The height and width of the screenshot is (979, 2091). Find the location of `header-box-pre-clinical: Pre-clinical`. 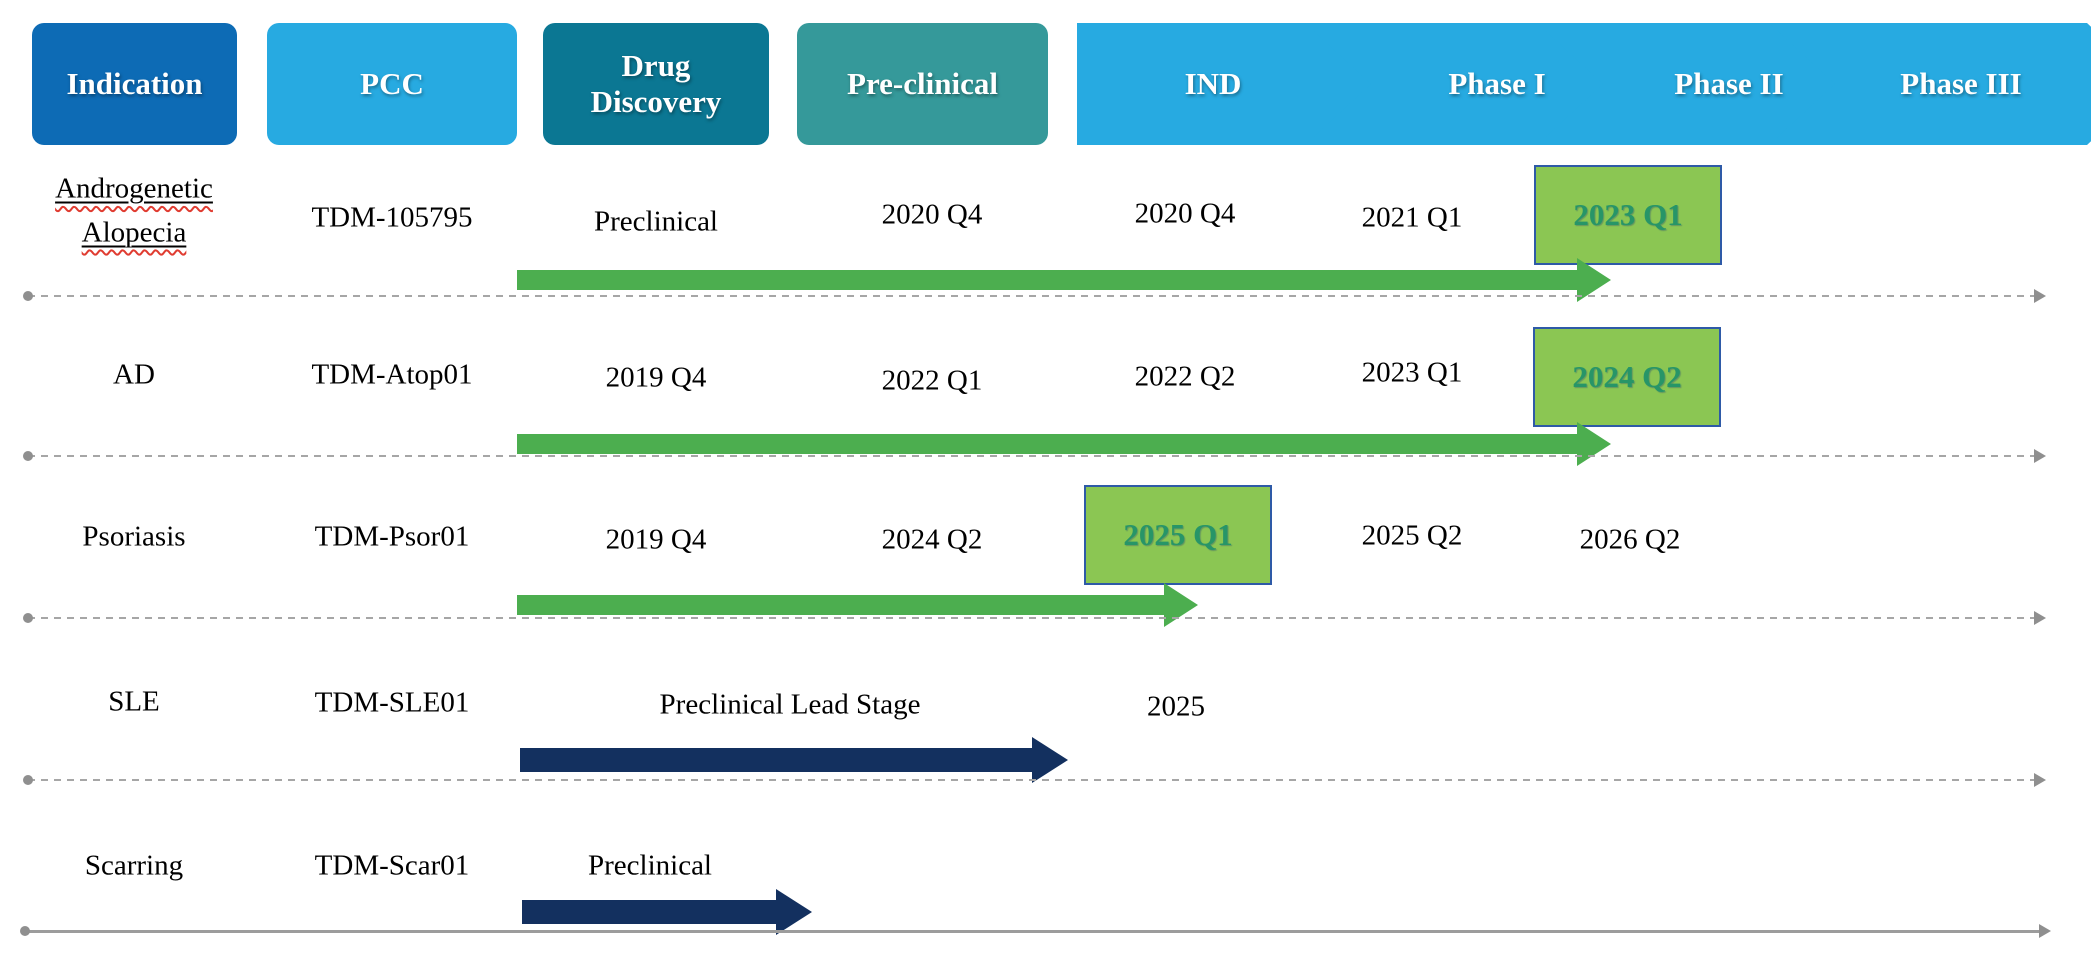

header-box-pre-clinical: Pre-clinical is located at coordinates (922, 84).